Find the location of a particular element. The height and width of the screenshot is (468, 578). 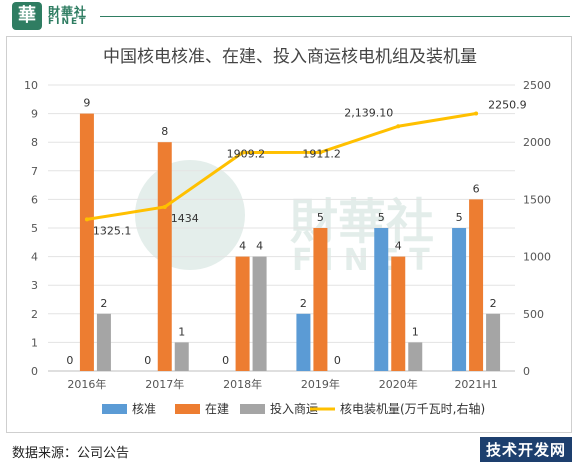

line-data-label: 2,139.10 is located at coordinates (368, 112).